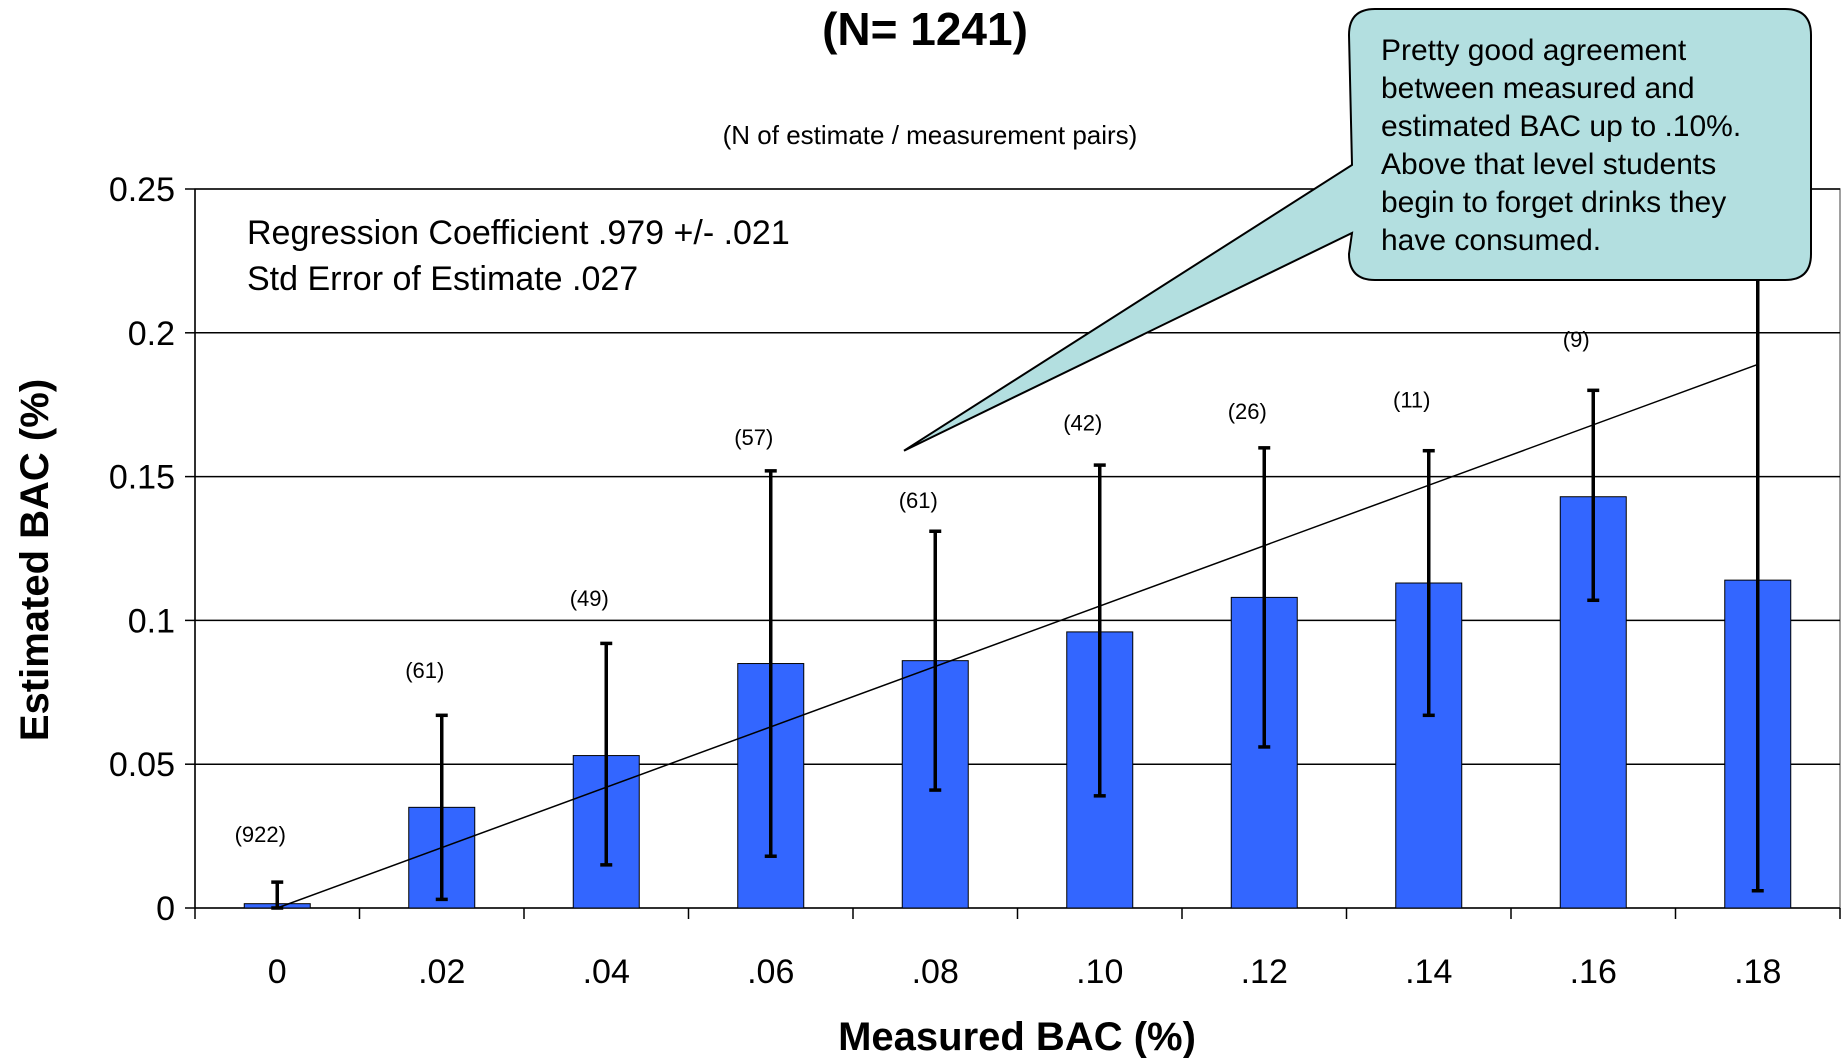 This screenshot has width=1846, height=1063. Describe the element at coordinates (442, 279) in the screenshot. I see `stats-text: Std Error of Estimate .027` at that location.